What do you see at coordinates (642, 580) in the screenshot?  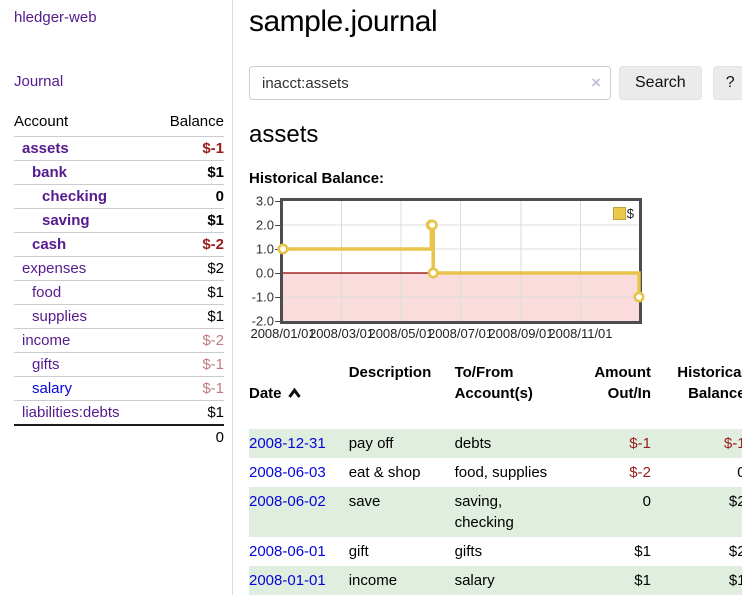 I see `transaction-amount: $1` at bounding box center [642, 580].